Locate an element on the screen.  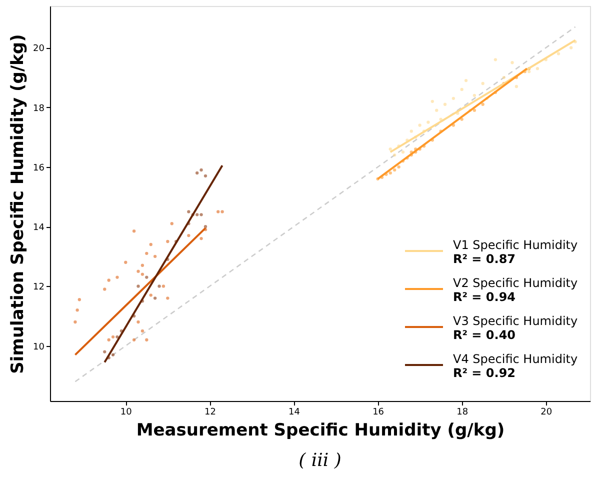
legend-label: V3 Specific Humidity is located at coordinates (515, 321).